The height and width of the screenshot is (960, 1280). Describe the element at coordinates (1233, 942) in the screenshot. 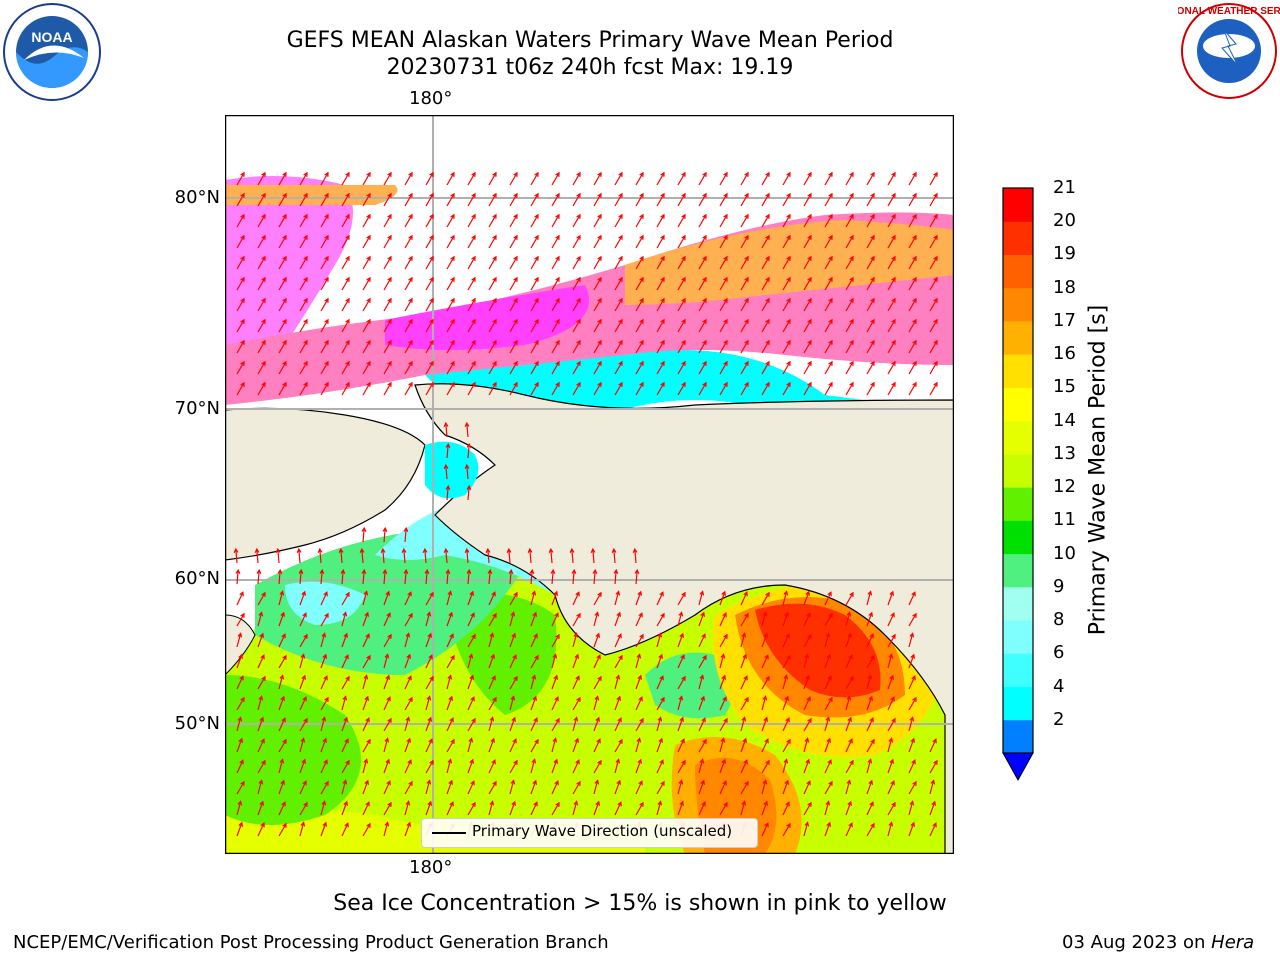

I see `footer-machine: Hera` at that location.